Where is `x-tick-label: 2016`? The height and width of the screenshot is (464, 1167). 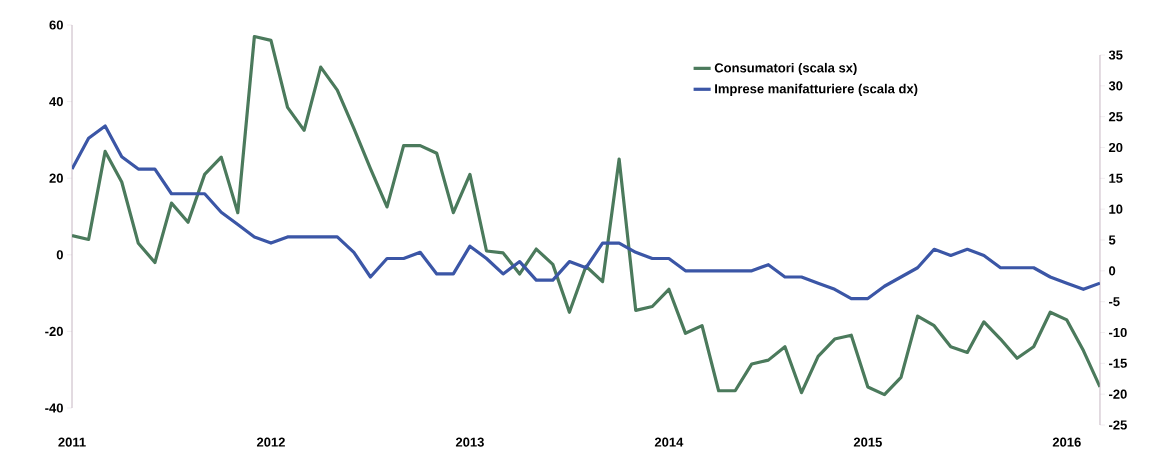 x-tick-label: 2016 is located at coordinates (1066, 442).